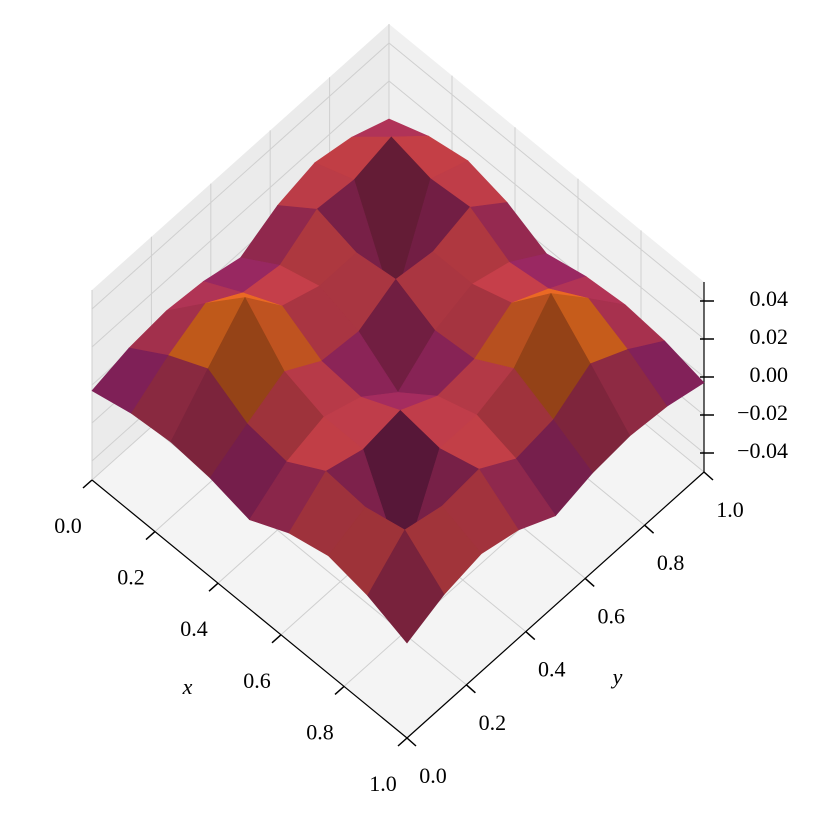  Describe the element at coordinates (552, 669) in the screenshot. I see `y-tick-label: 0.4` at that location.